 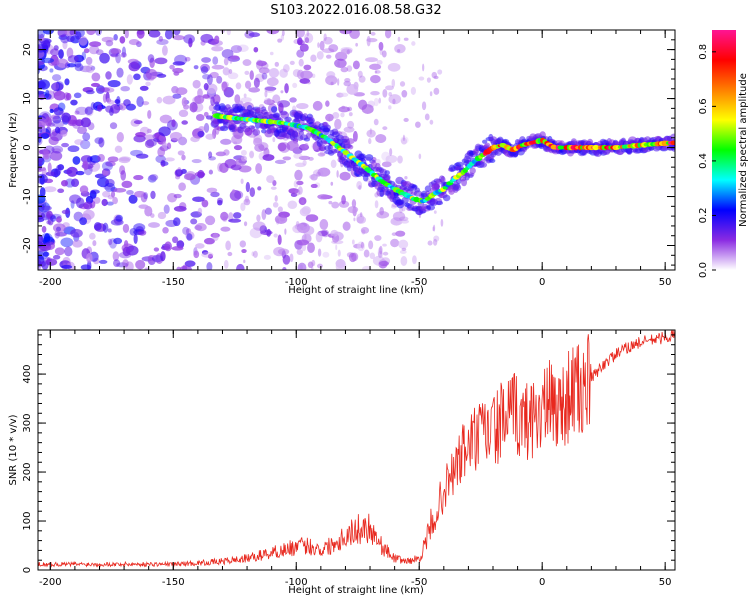 What do you see at coordinates (703, 161) in the screenshot?
I see `colorbar-tick-label: 0.4` at bounding box center [703, 161].